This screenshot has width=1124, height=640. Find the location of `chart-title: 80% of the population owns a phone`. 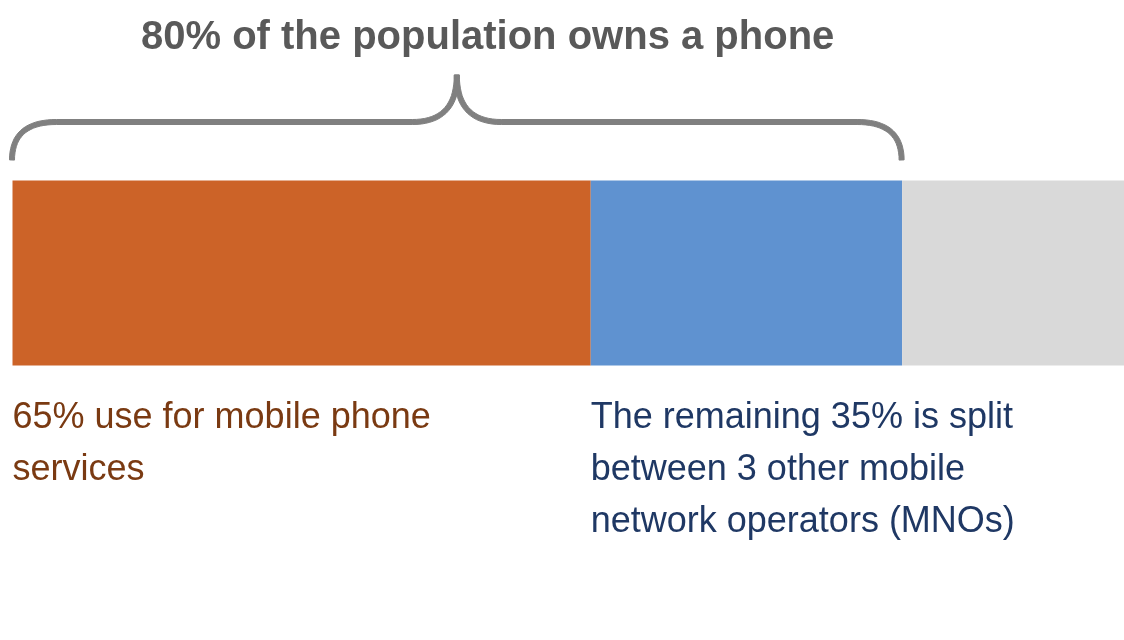

chart-title: 80% of the population owns a phone is located at coordinates (488, 35).